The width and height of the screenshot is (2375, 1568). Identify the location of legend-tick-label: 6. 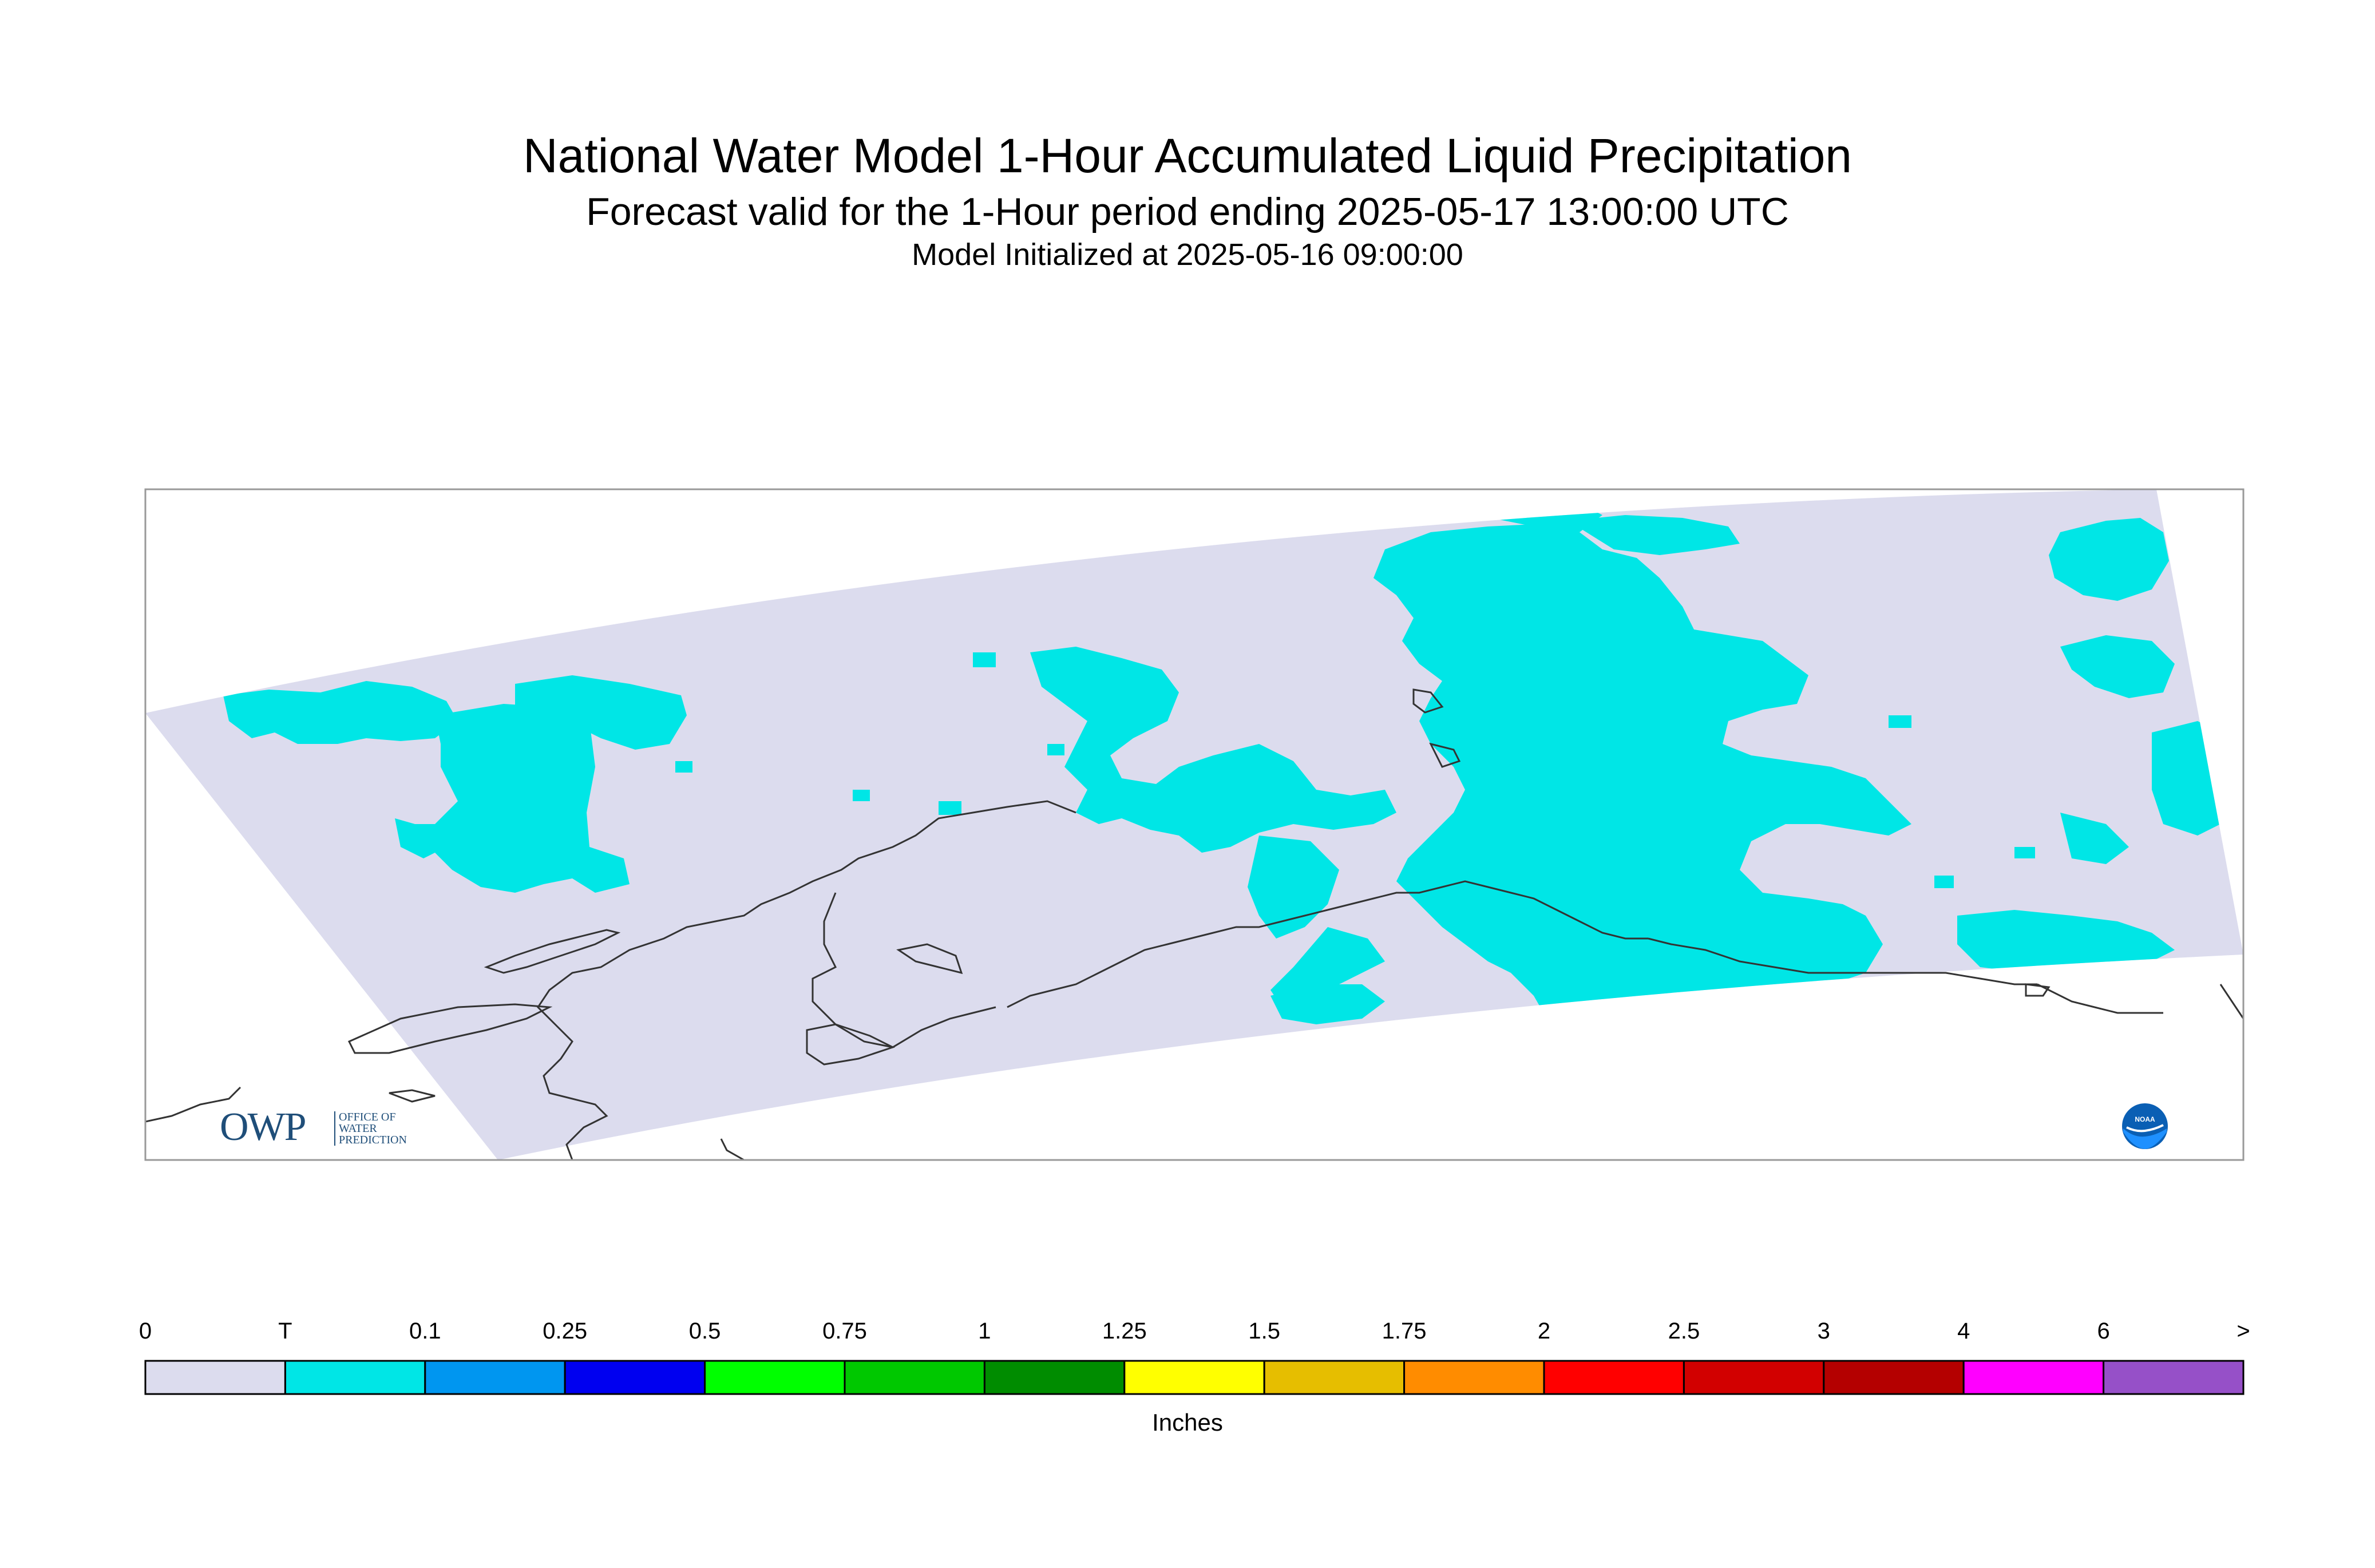
(2103, 1331).